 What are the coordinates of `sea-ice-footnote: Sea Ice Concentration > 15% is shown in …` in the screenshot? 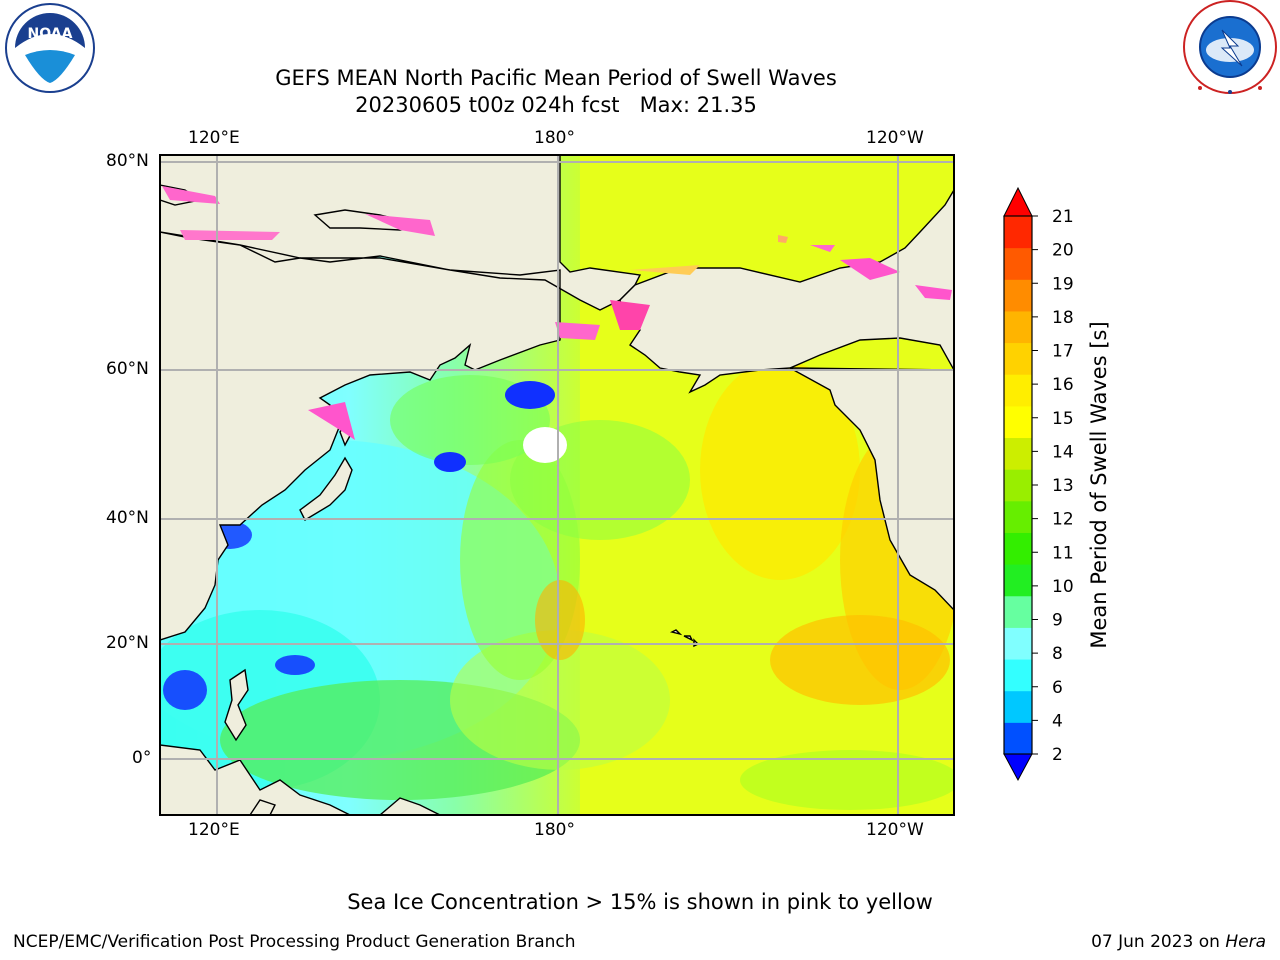 It's located at (640, 902).